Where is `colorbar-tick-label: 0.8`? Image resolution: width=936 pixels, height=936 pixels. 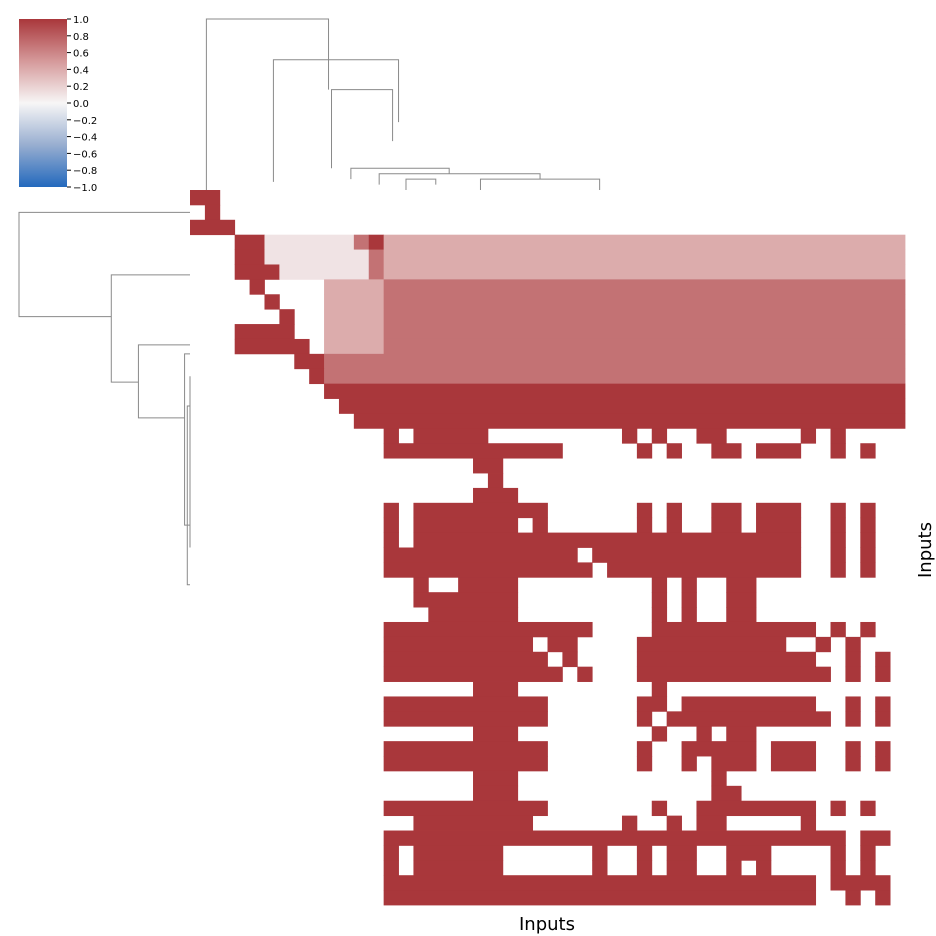 colorbar-tick-label: 0.8 is located at coordinates (81, 37).